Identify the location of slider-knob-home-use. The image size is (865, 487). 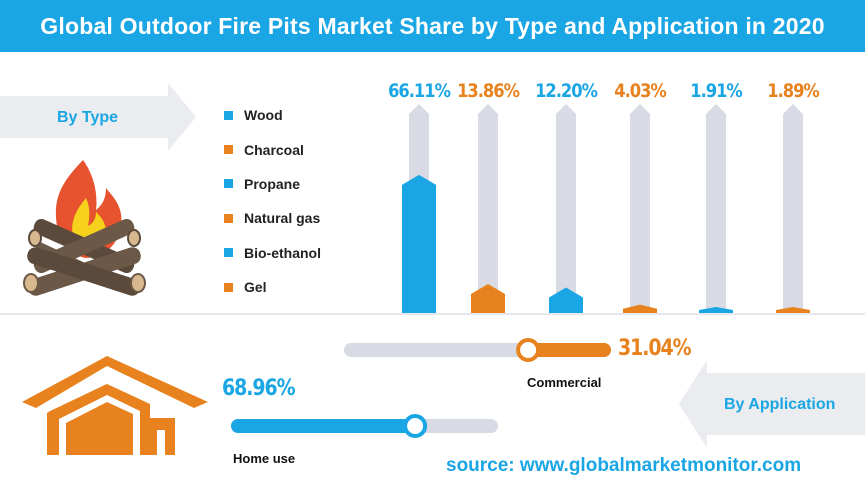
(415, 426).